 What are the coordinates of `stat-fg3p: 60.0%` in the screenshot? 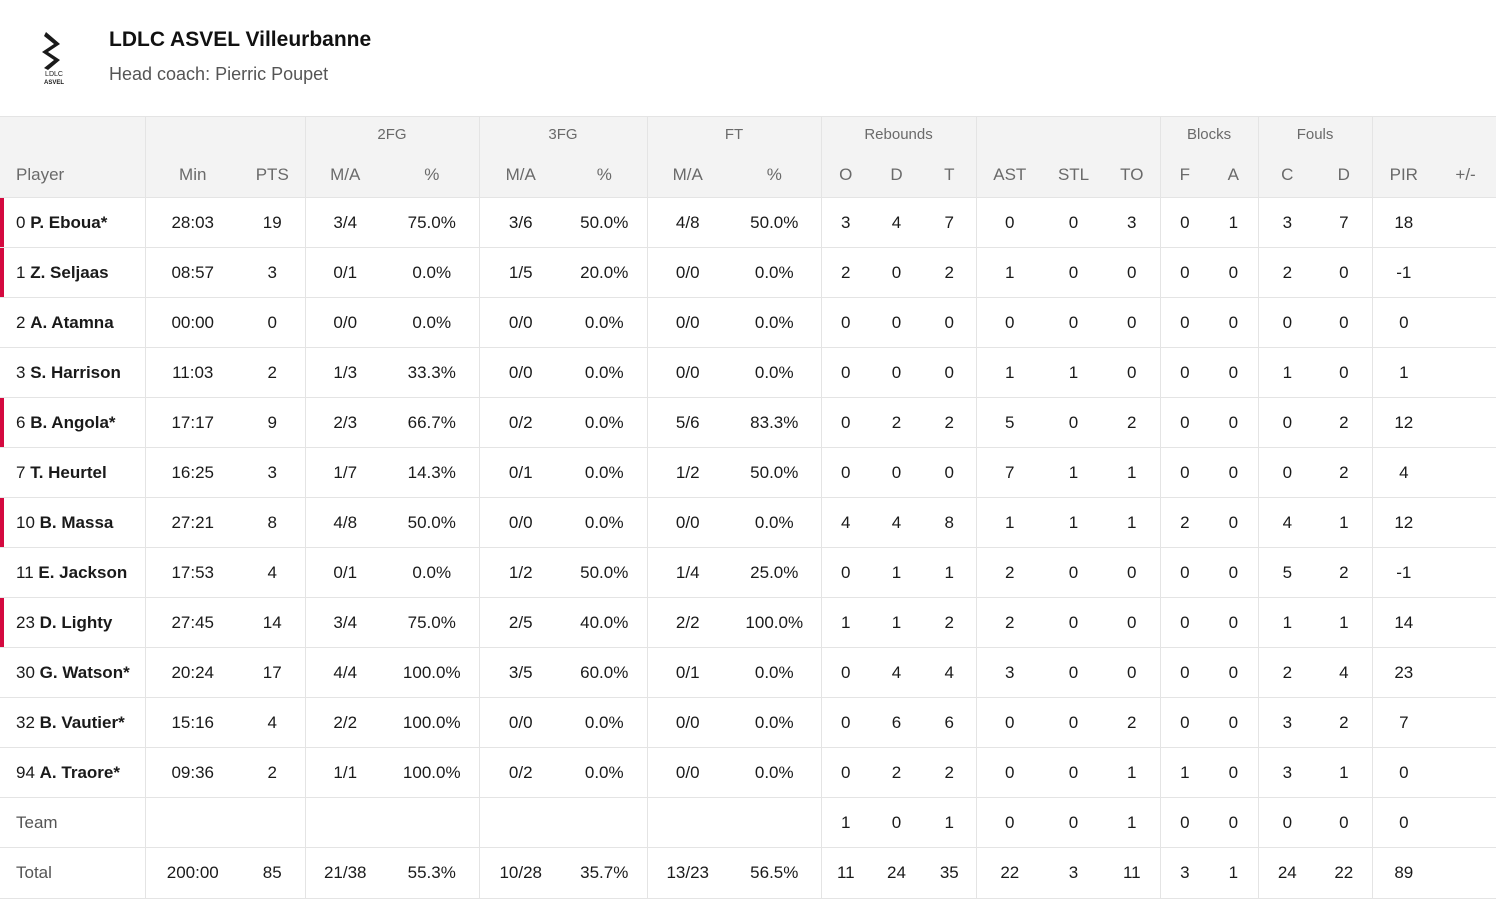 It's located at (604, 672).